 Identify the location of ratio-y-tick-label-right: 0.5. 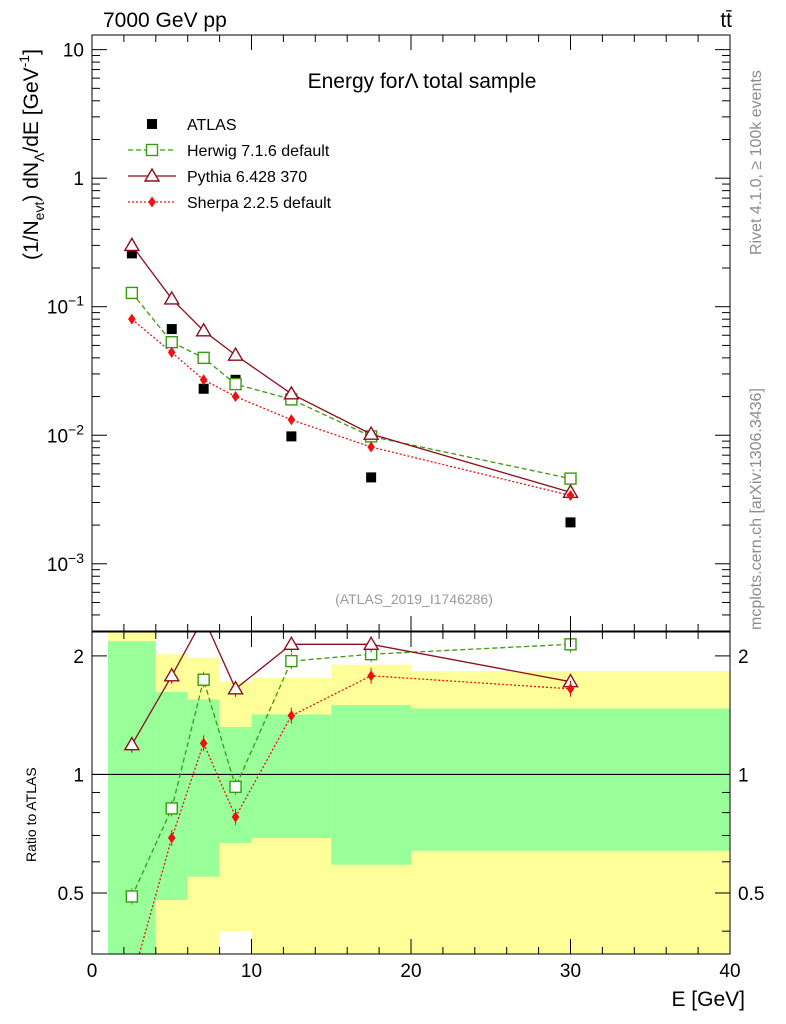
(751, 894).